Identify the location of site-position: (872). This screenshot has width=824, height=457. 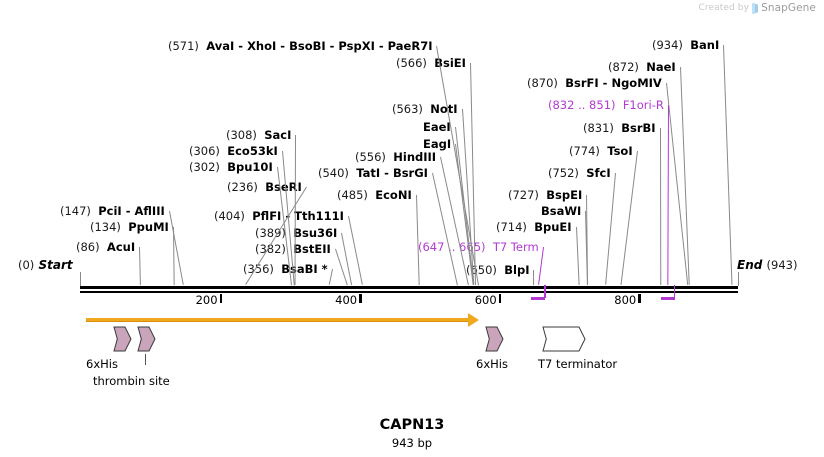
(623, 67).